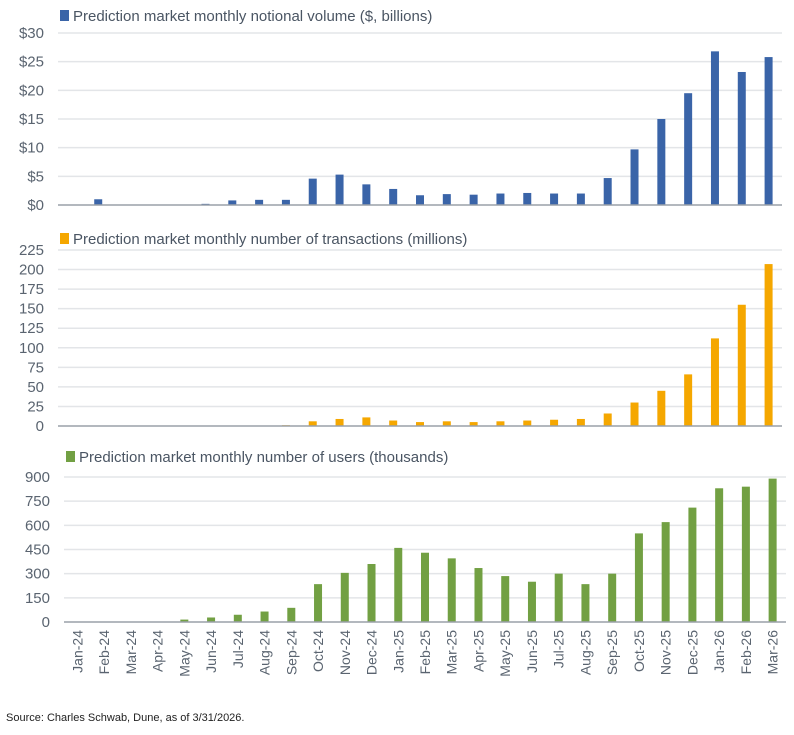 The height and width of the screenshot is (735, 794). Describe the element at coordinates (37, 501) in the screenshot. I see `y-tick-label: 750` at that location.